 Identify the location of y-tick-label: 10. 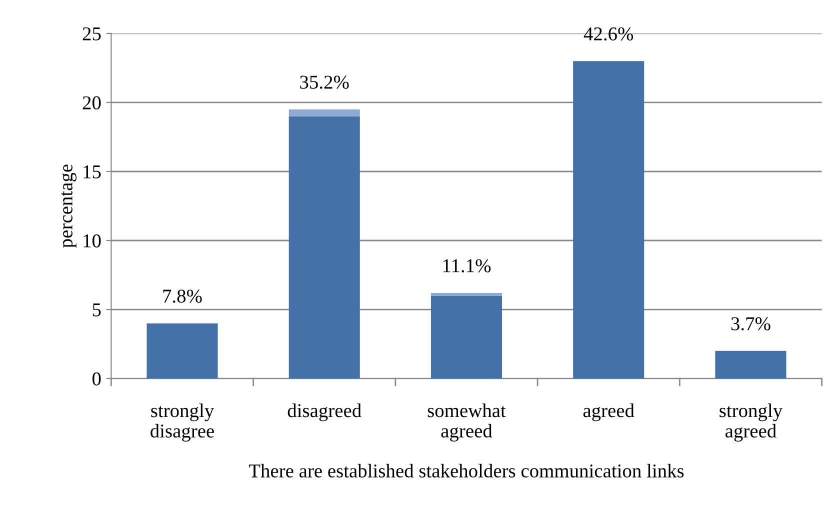
(92, 241).